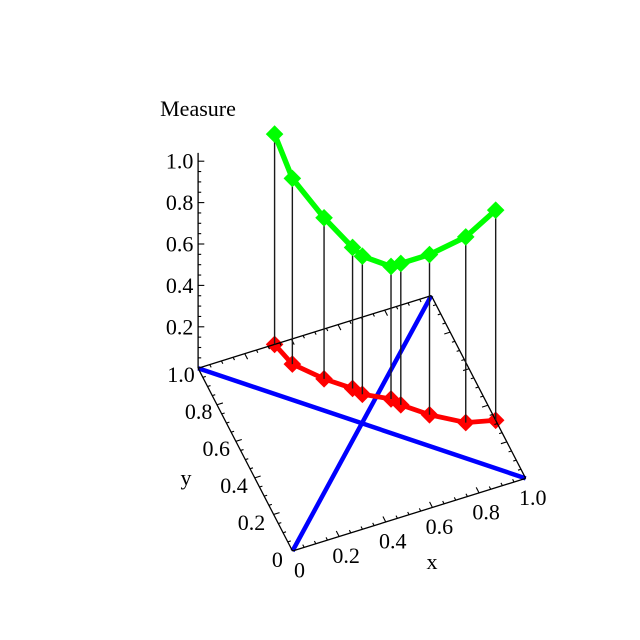 The width and height of the screenshot is (640, 640). I want to click on z-tick-label: 0.6, so click(180, 244).